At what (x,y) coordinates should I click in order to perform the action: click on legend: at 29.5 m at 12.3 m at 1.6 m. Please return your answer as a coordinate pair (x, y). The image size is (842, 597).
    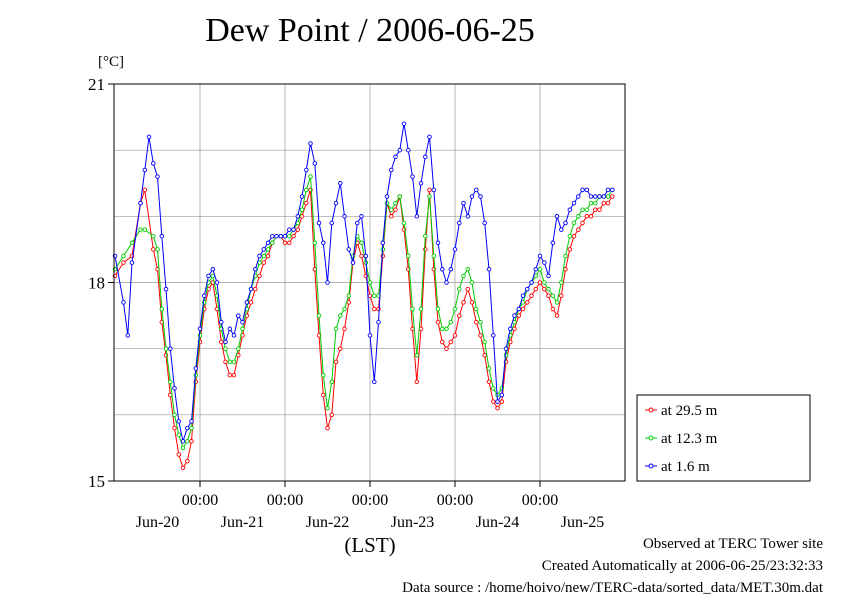
    Looking at the image, I should click on (723, 438).